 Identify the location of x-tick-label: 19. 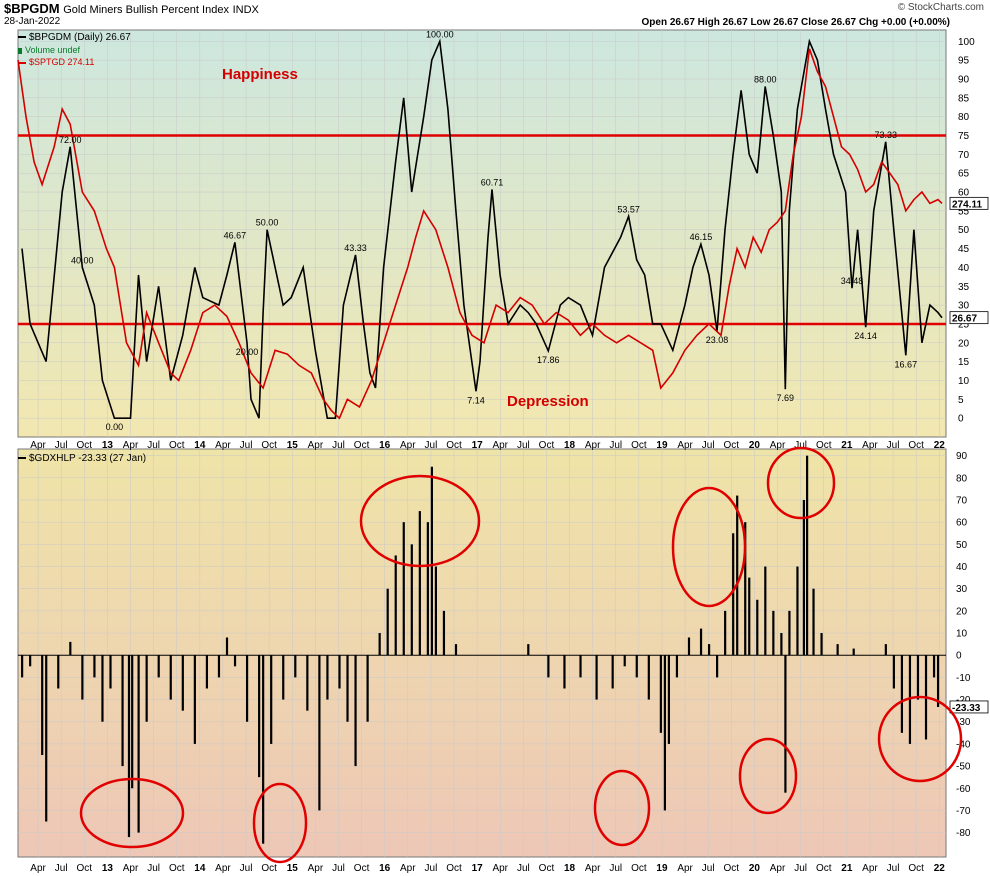
(662, 868).